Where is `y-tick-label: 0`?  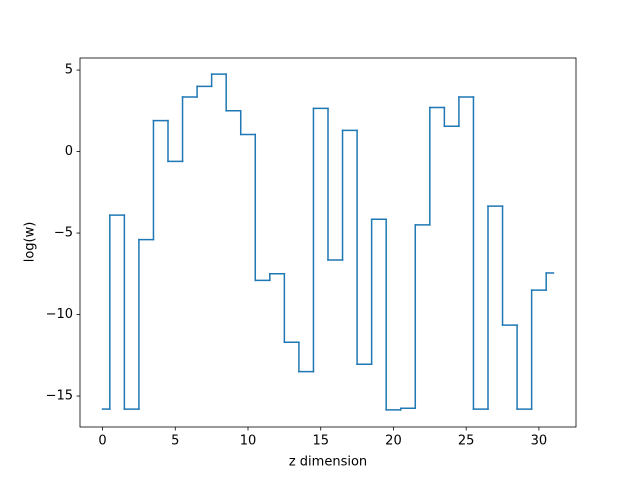 y-tick-label: 0 is located at coordinates (69, 151).